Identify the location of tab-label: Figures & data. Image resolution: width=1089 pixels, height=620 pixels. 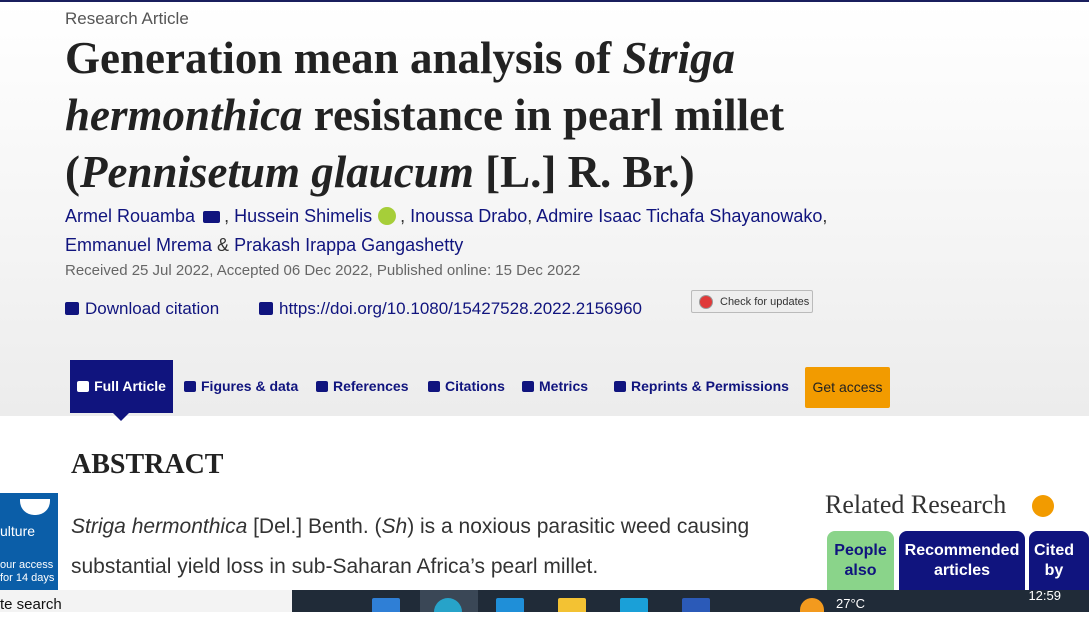
(250, 386).